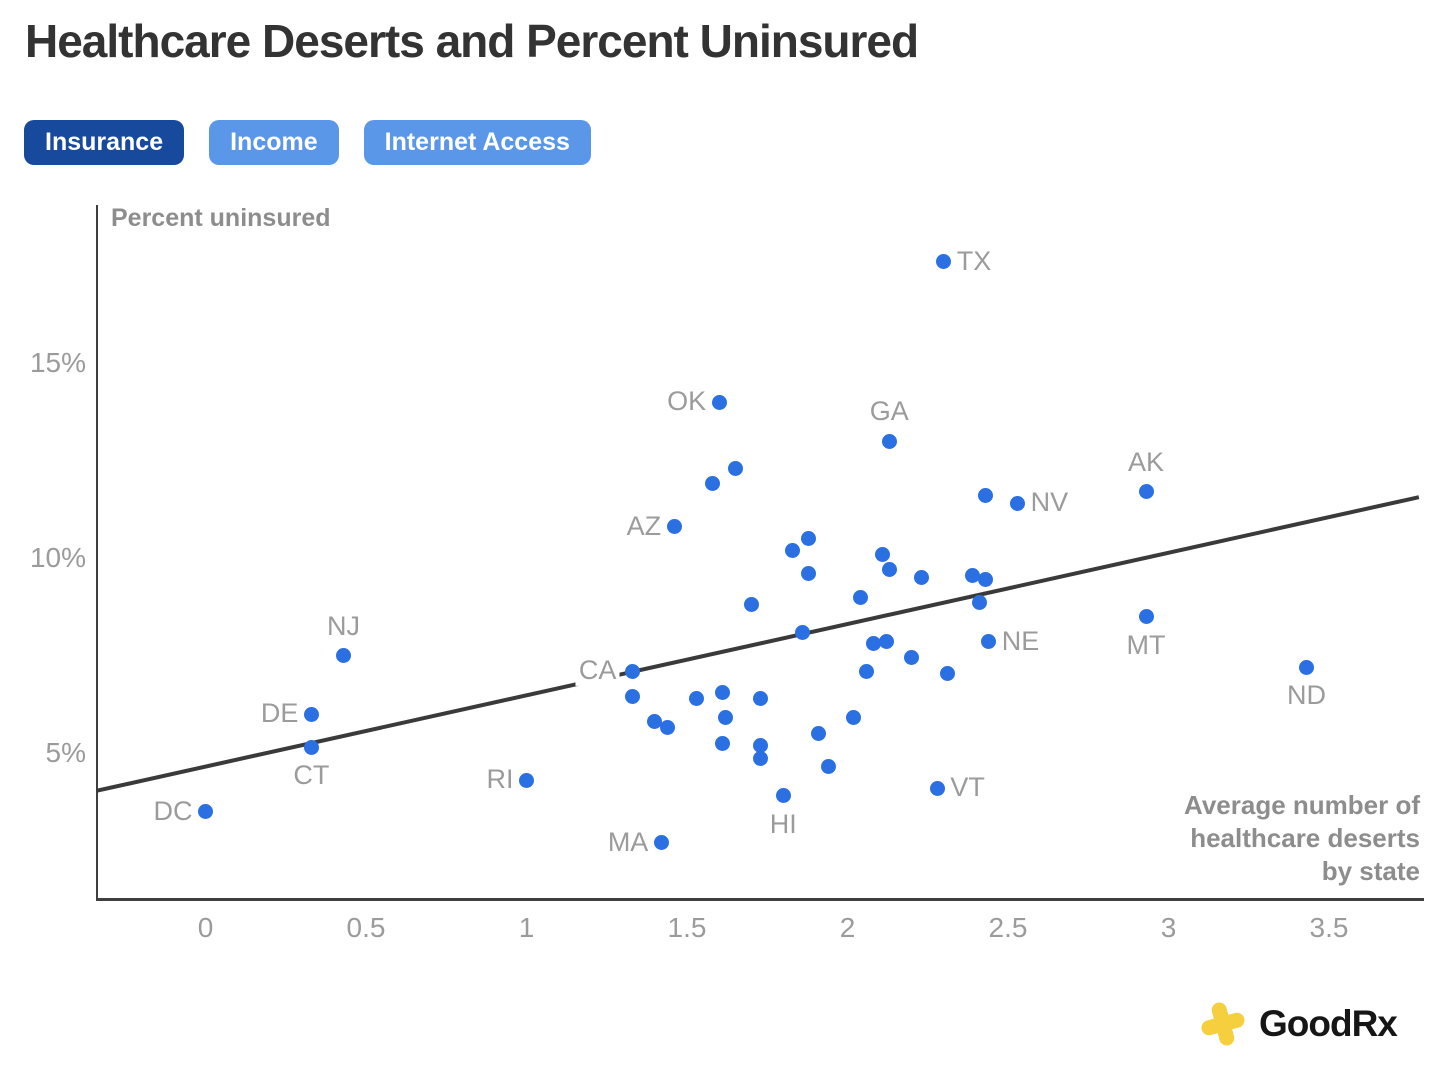  What do you see at coordinates (205, 811) in the screenshot?
I see `data-point-DC` at bounding box center [205, 811].